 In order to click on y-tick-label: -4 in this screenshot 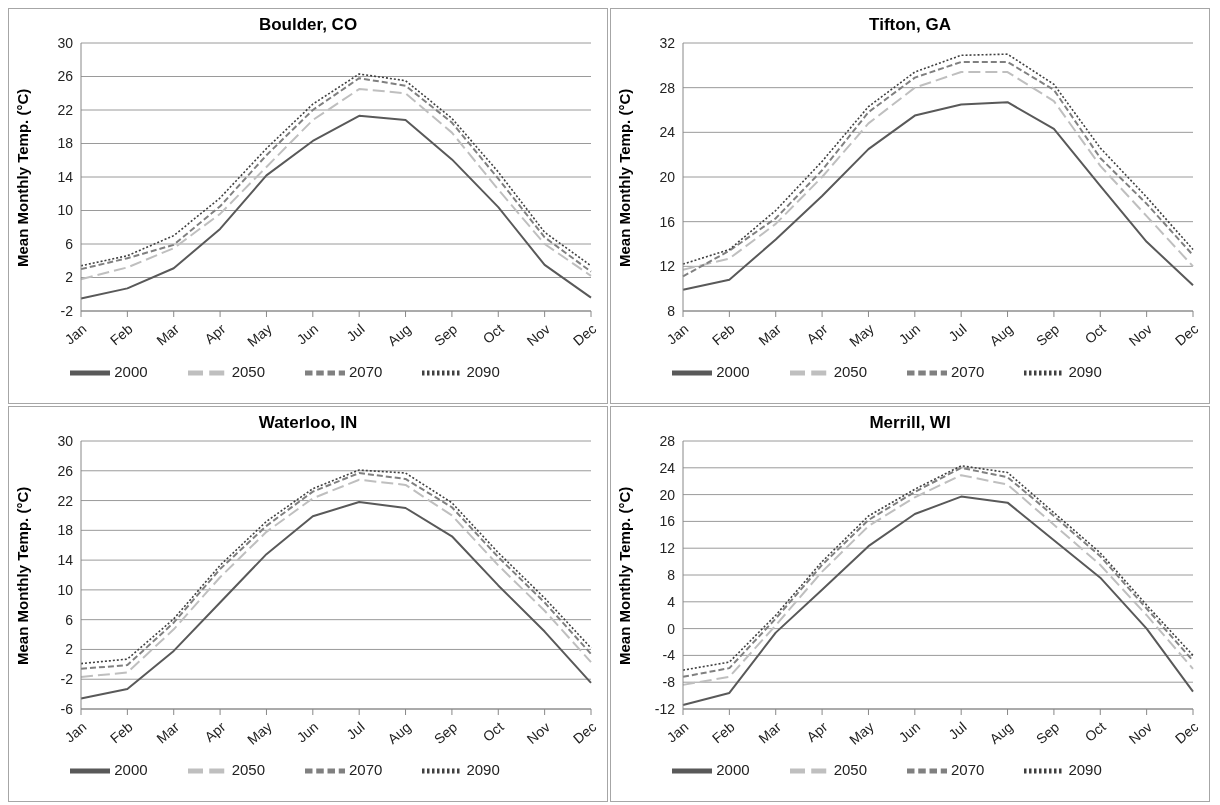, I will do `click(669, 655)`.